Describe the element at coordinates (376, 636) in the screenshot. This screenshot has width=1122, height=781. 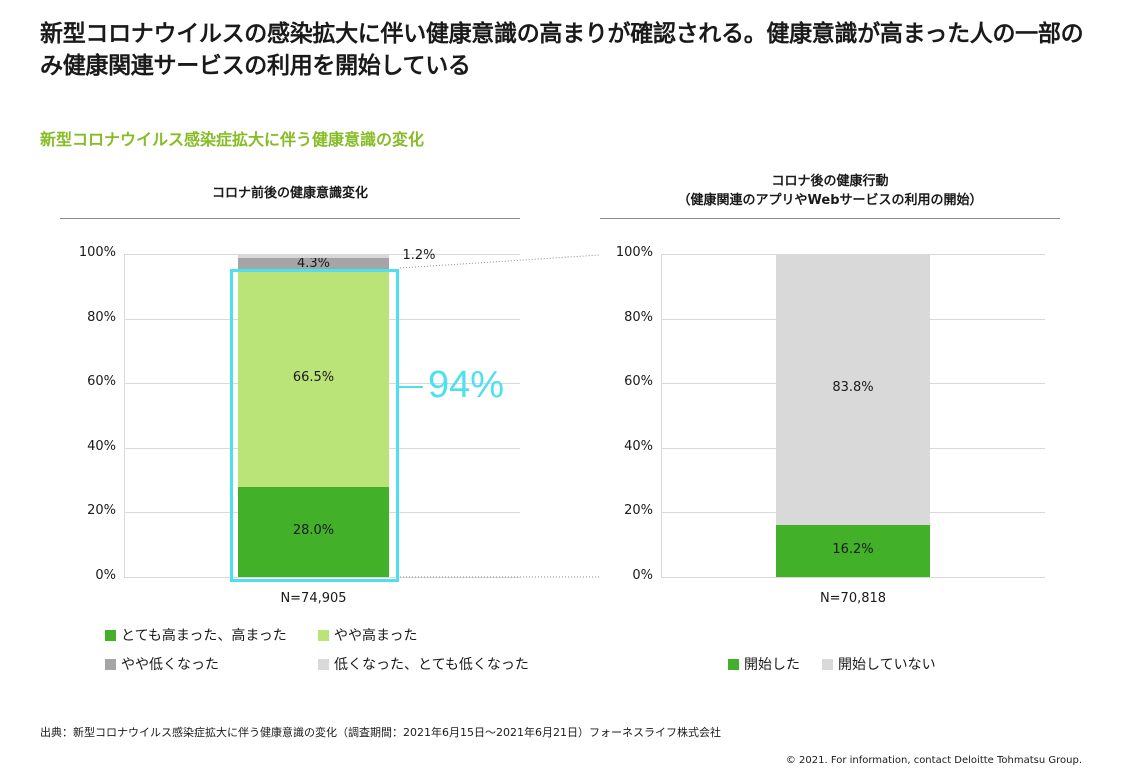
I see `legend-label: やや高まった` at that location.